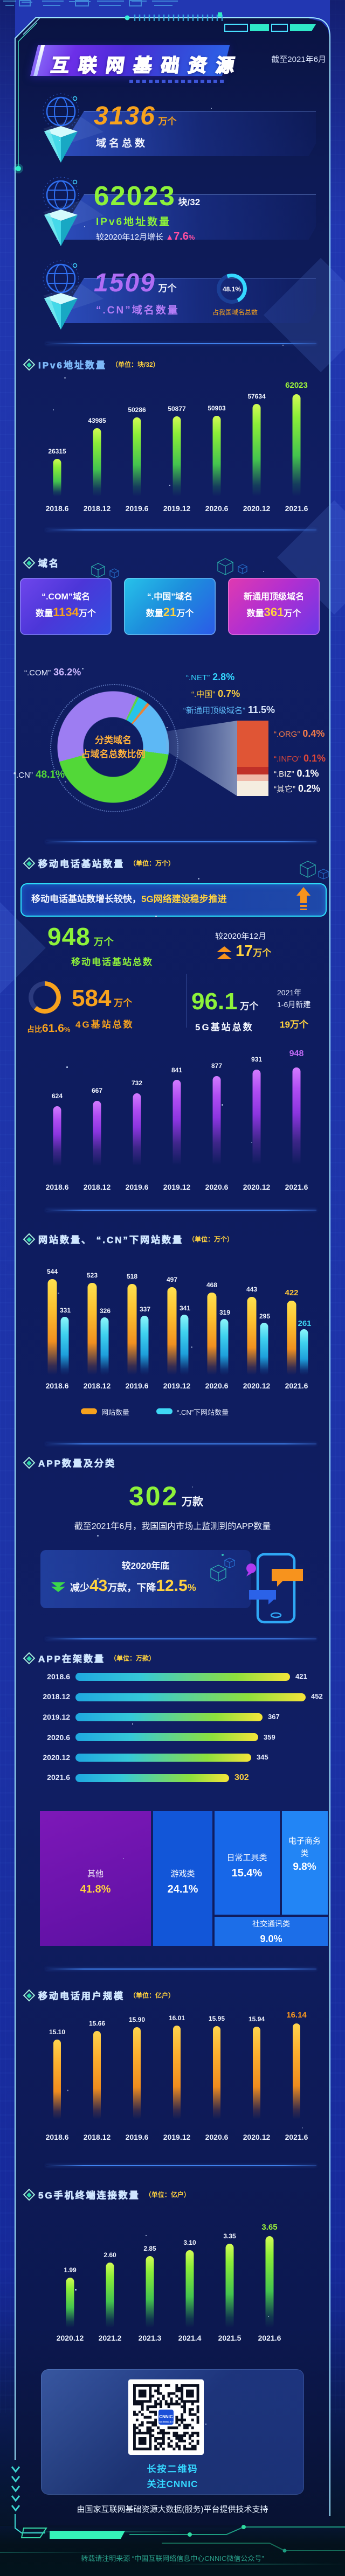  I want to click on svg-text: 中国互联网络信息中心, so click(166, 2421).